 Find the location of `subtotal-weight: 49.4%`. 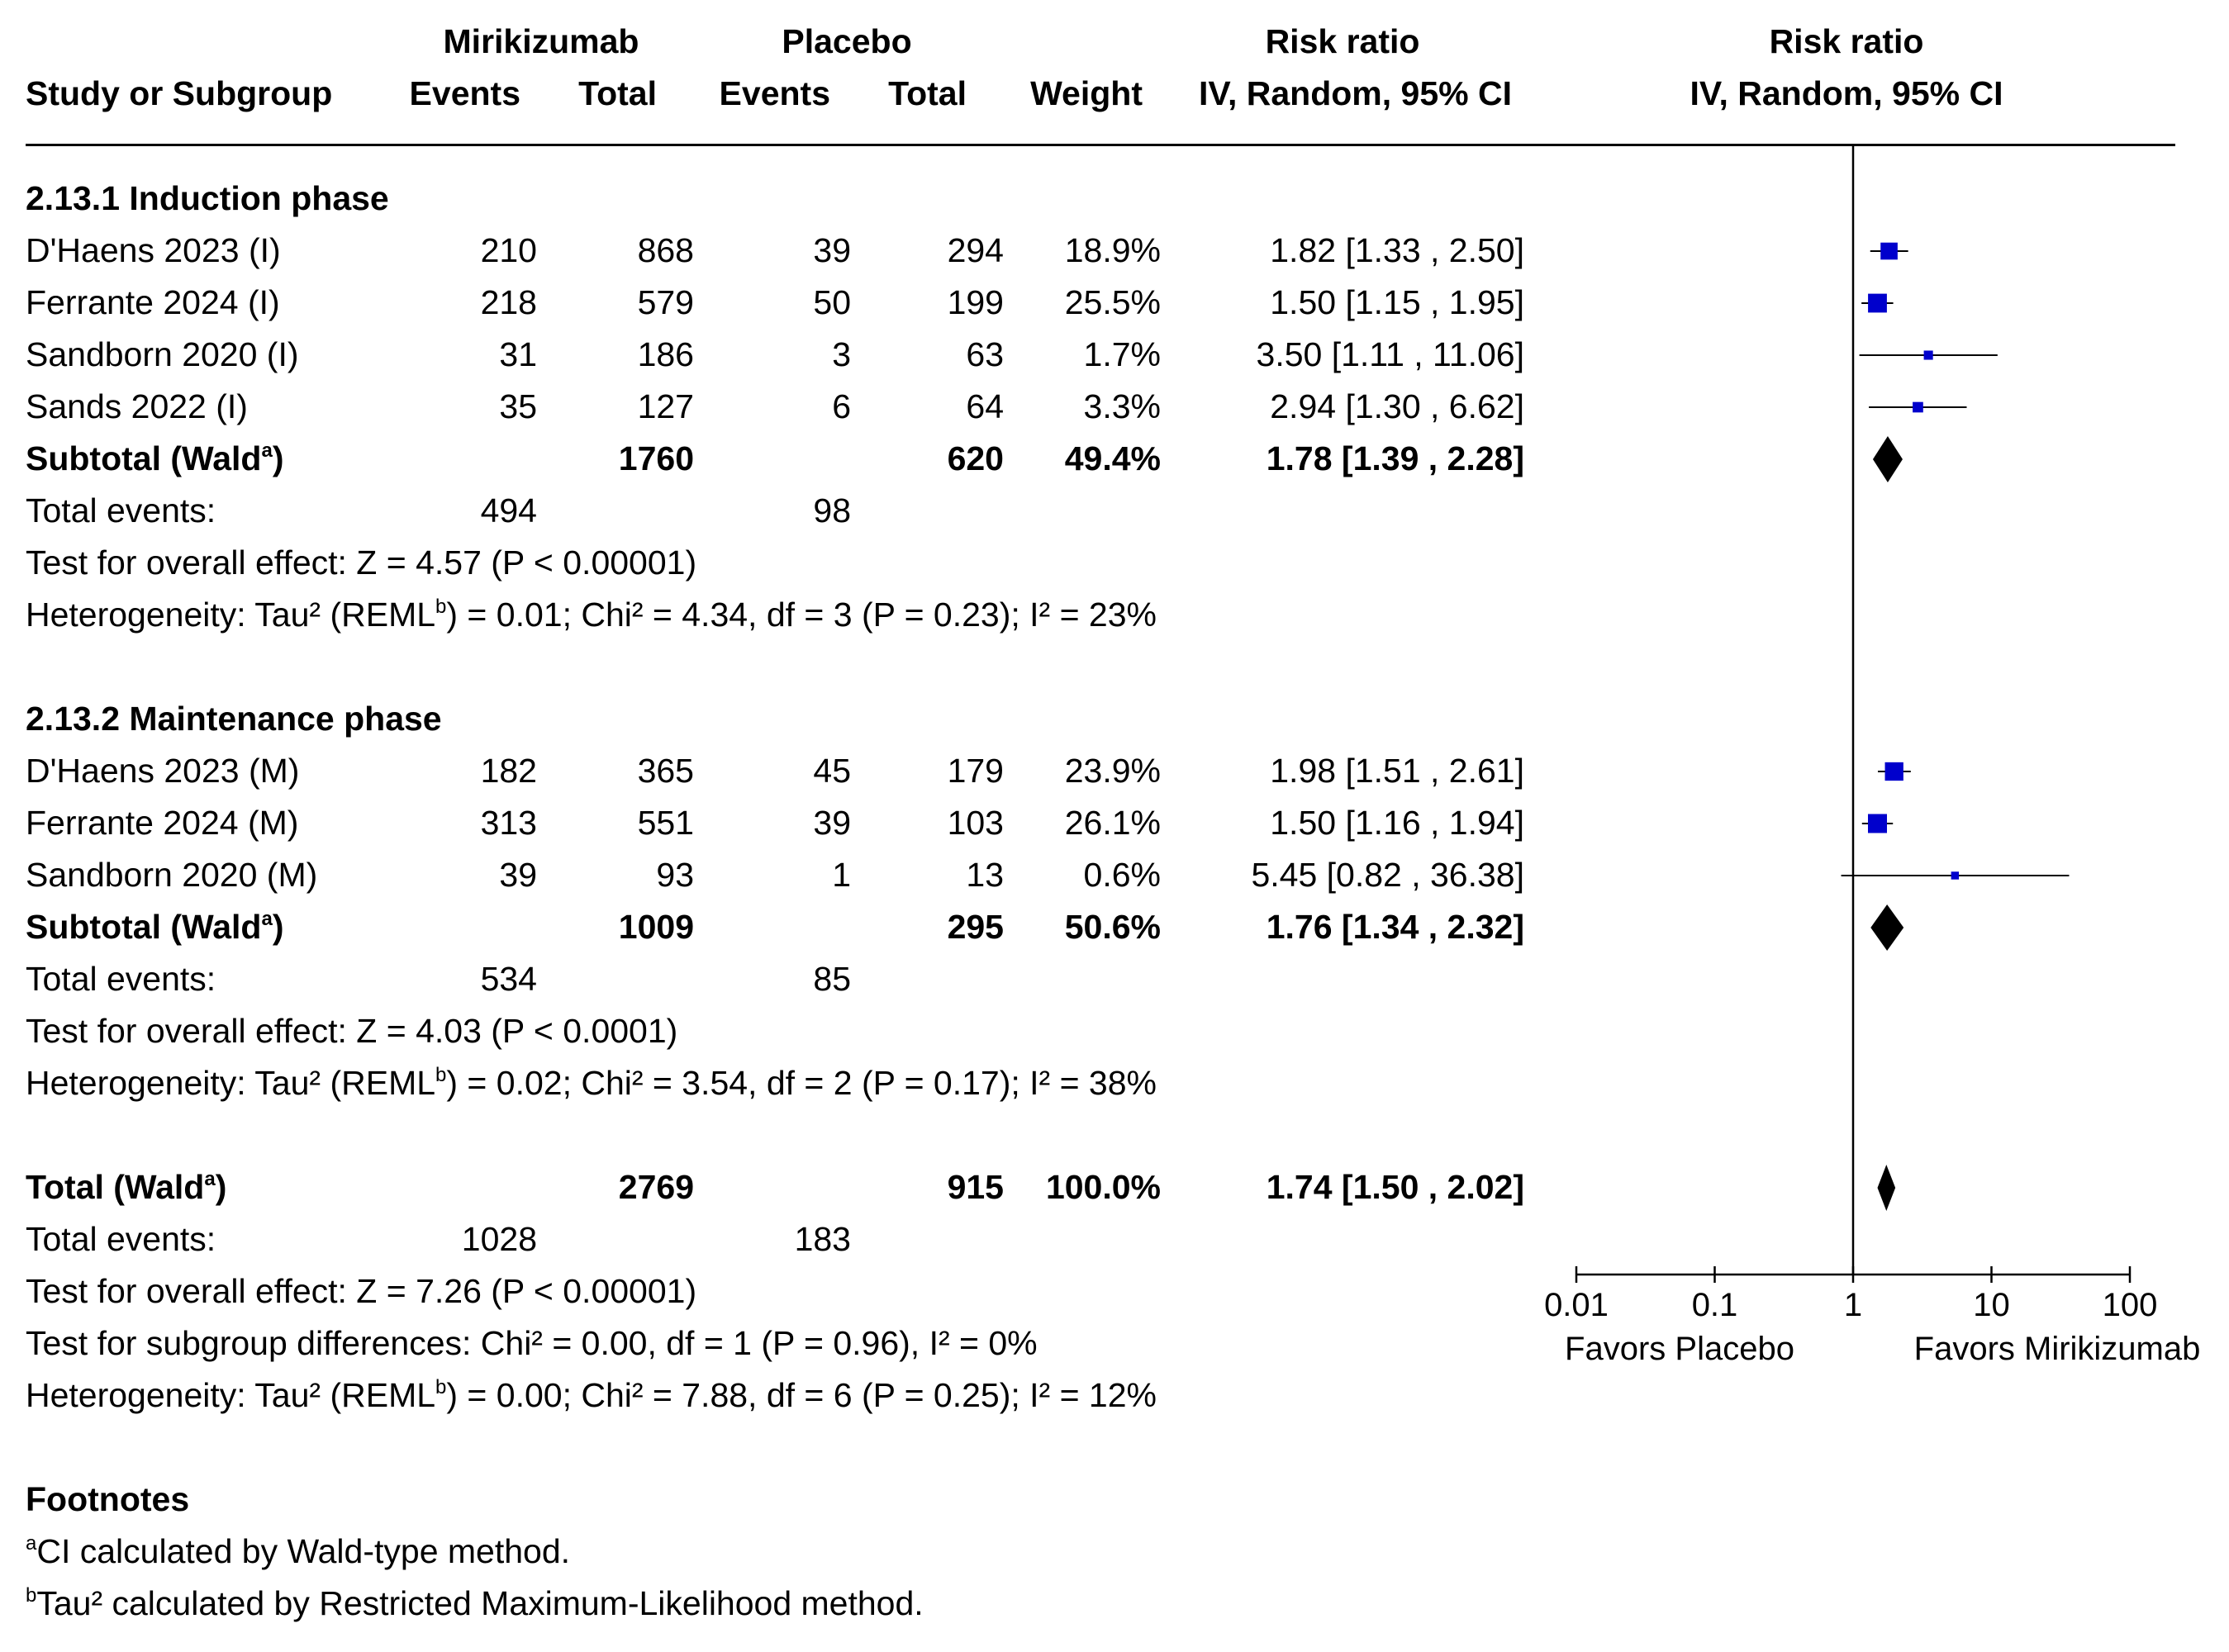

subtotal-weight: 49.4% is located at coordinates (1112, 458).